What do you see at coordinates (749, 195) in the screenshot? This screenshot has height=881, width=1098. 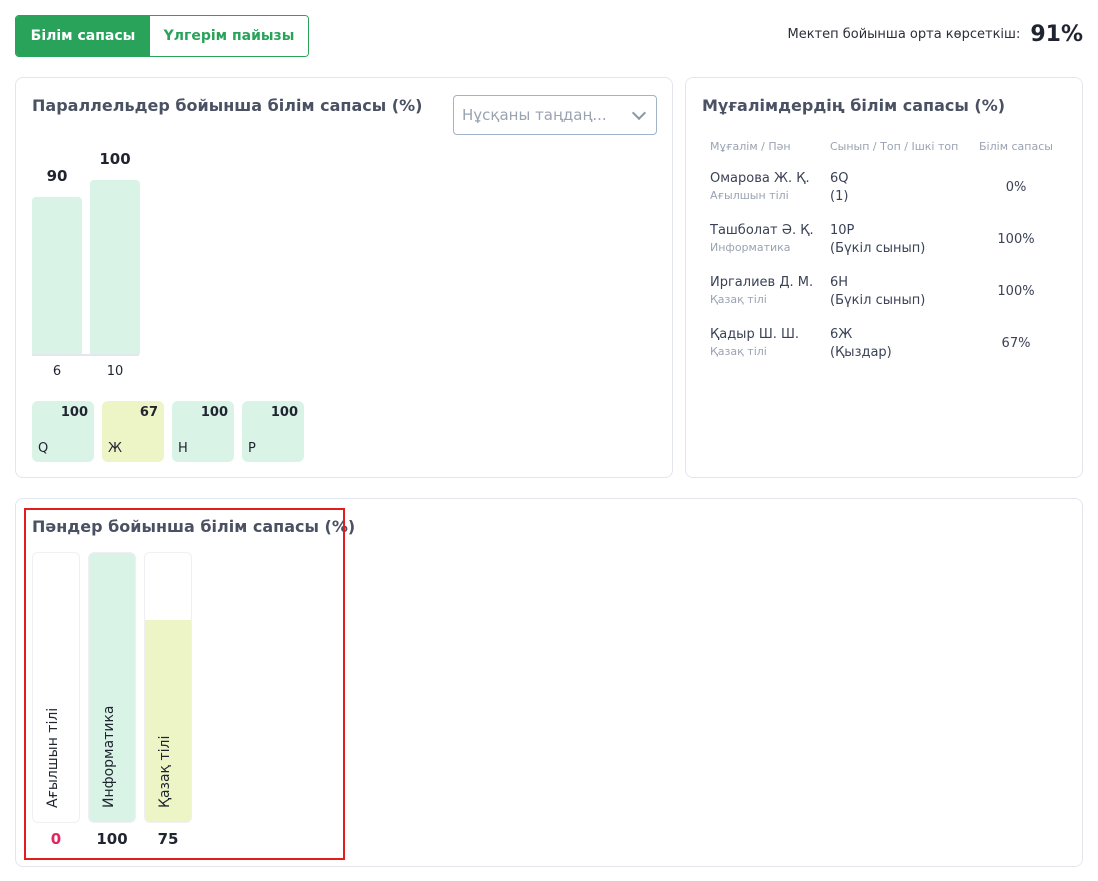 I see `teacher-subject: Ағылшын тілі` at bounding box center [749, 195].